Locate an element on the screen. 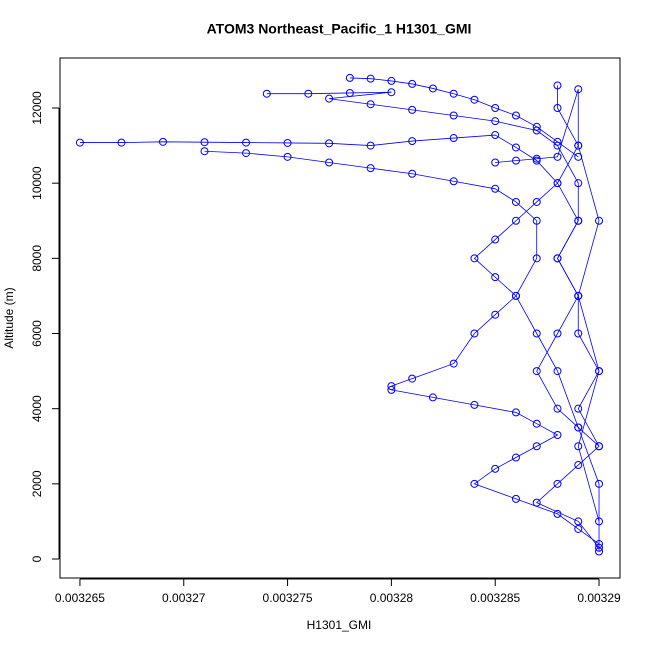  x-tick-label: 0.00328 is located at coordinates (392, 598).